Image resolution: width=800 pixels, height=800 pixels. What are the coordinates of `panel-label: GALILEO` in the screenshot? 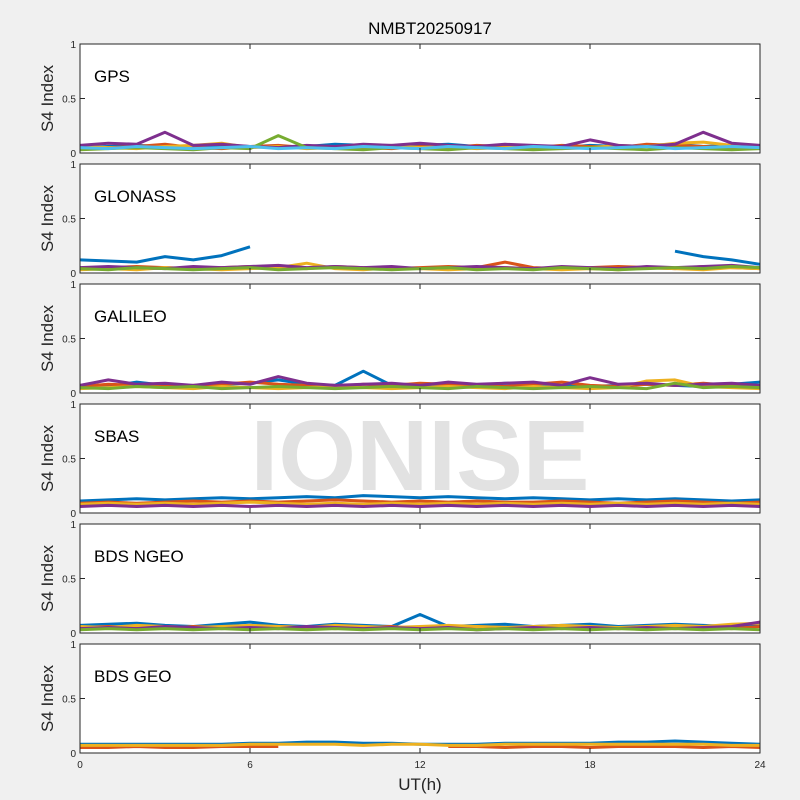 It's located at (130, 316).